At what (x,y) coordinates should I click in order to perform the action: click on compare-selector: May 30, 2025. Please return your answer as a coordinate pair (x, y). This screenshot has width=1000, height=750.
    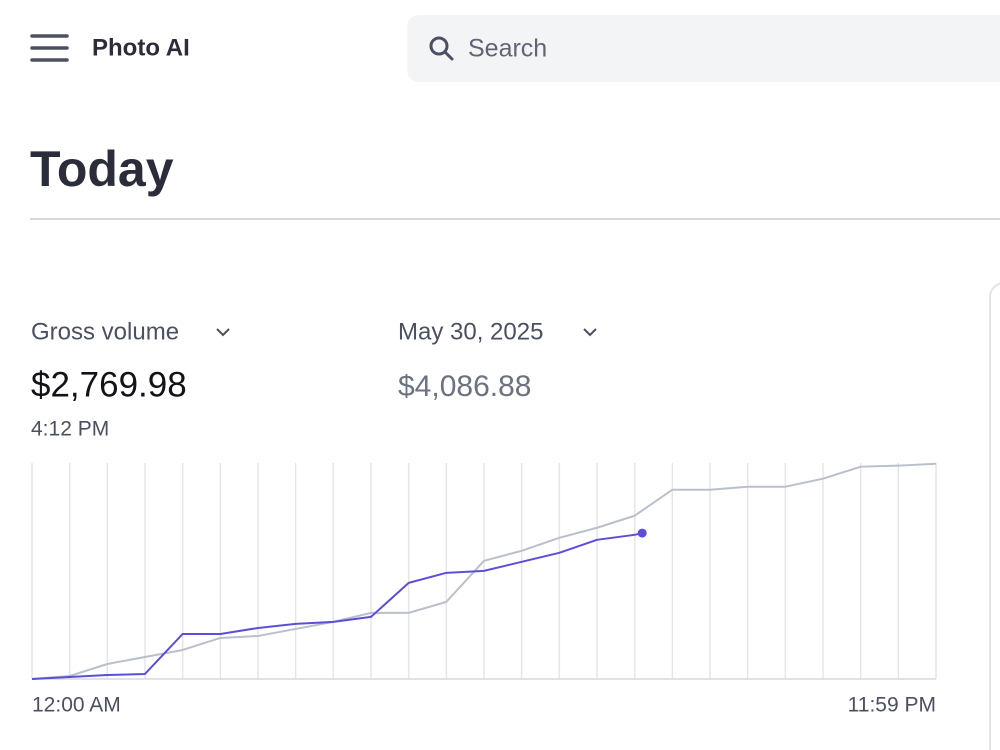
    Looking at the image, I should click on (497, 331).